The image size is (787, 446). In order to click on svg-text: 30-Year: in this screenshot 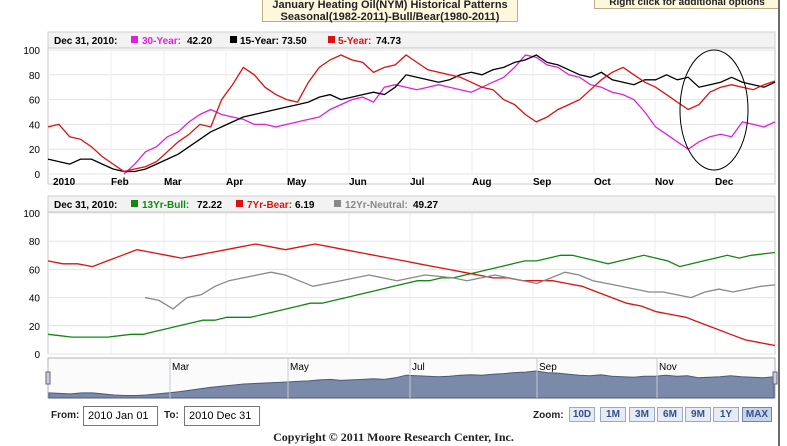, I will do `click(161, 41)`.